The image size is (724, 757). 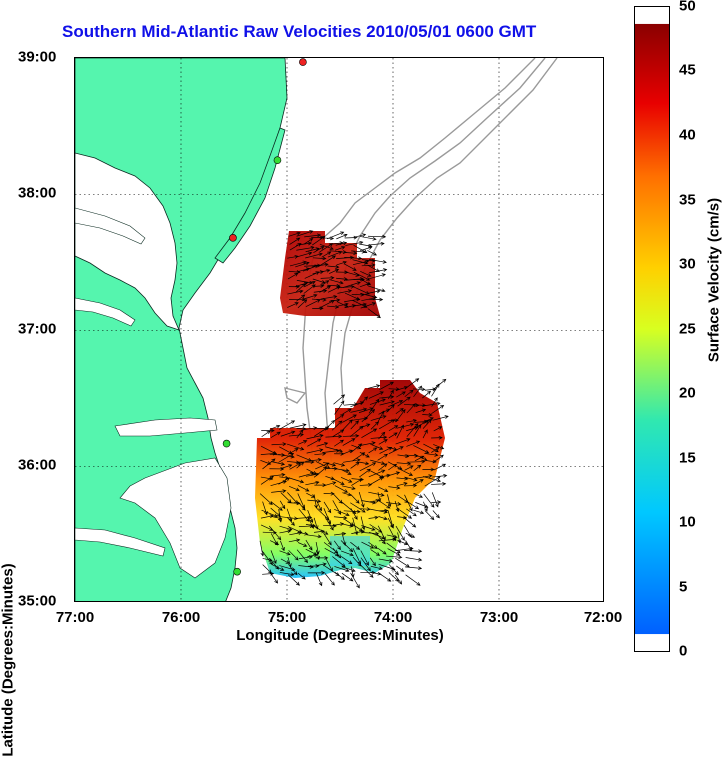 What do you see at coordinates (687, 264) in the screenshot?
I see `colorbar-tick: 30` at bounding box center [687, 264].